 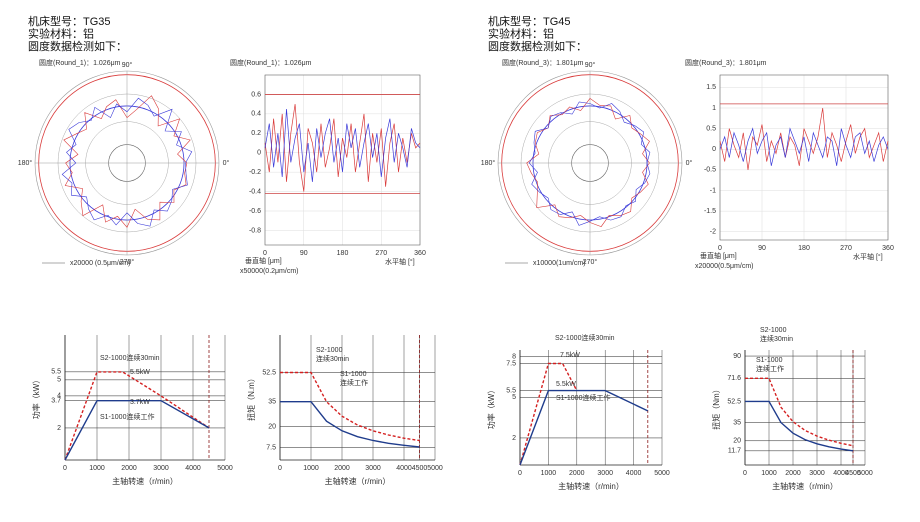 I want to click on y-tick-label: -1, so click(x=713, y=190).